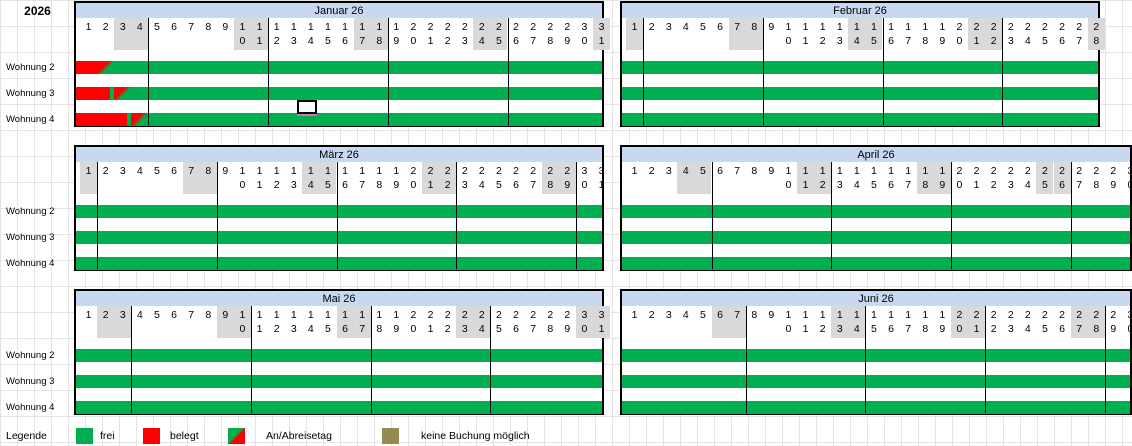 Image resolution: width=1132 pixels, height=446 pixels. I want to click on day-header: 7, so click(737, 322).